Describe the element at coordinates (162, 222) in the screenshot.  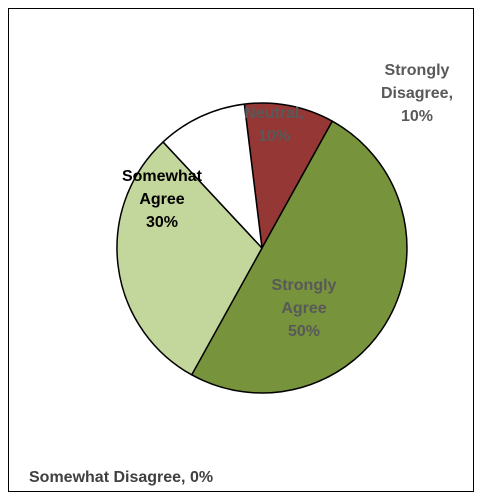
I see `pie-label-line: 30%` at that location.